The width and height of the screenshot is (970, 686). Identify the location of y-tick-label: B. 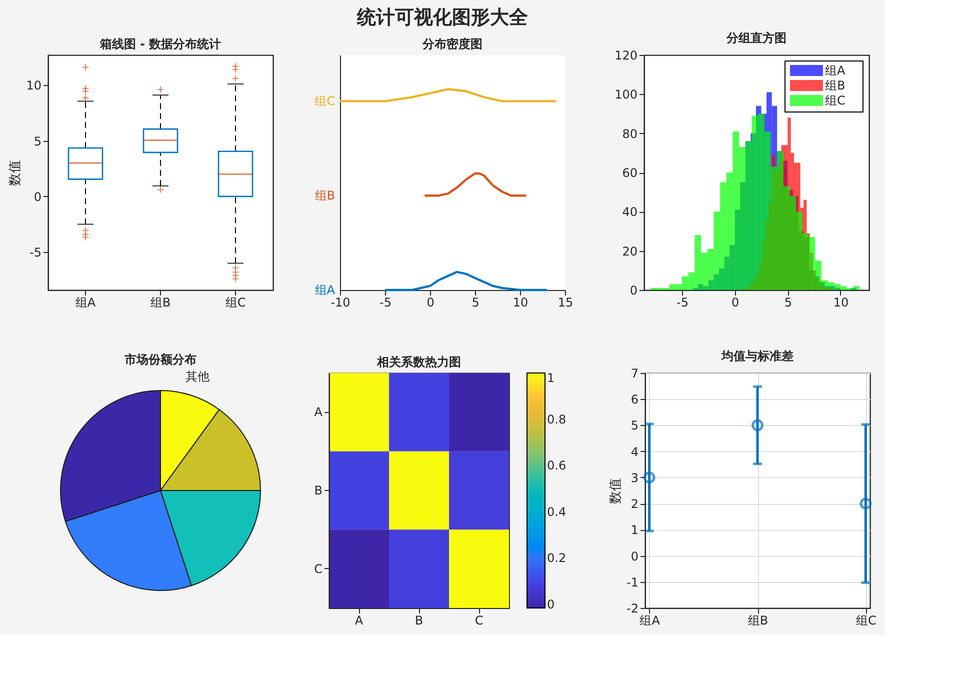
(318, 491).